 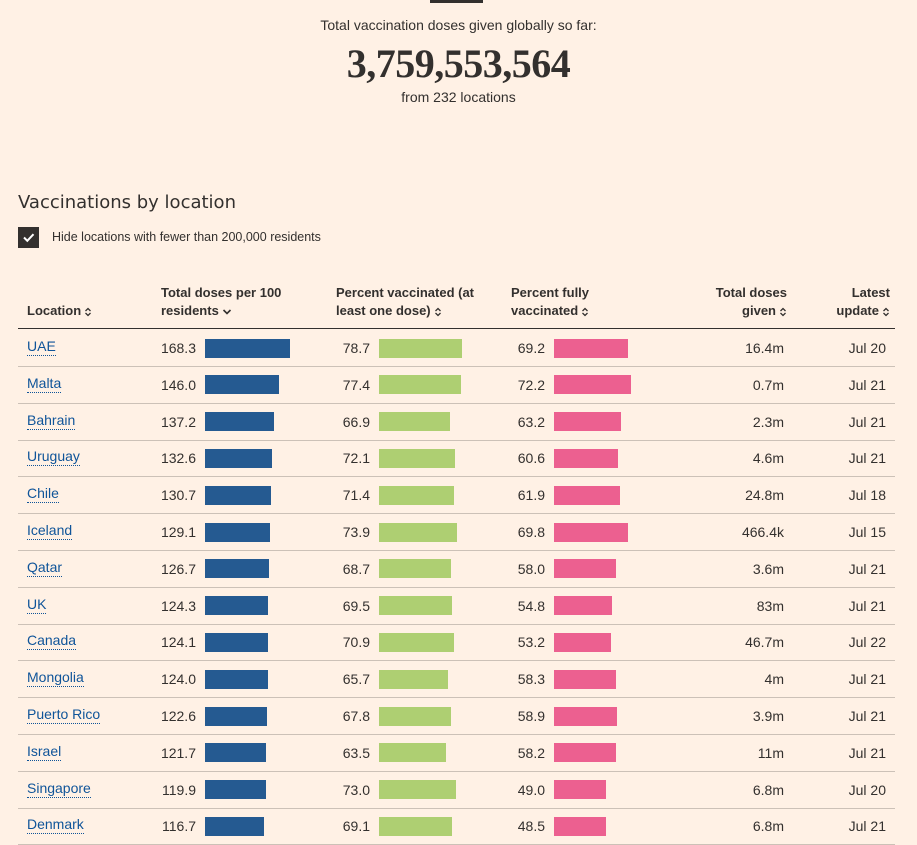 What do you see at coordinates (768, 789) in the screenshot?
I see `total-doses: 6.8m` at bounding box center [768, 789].